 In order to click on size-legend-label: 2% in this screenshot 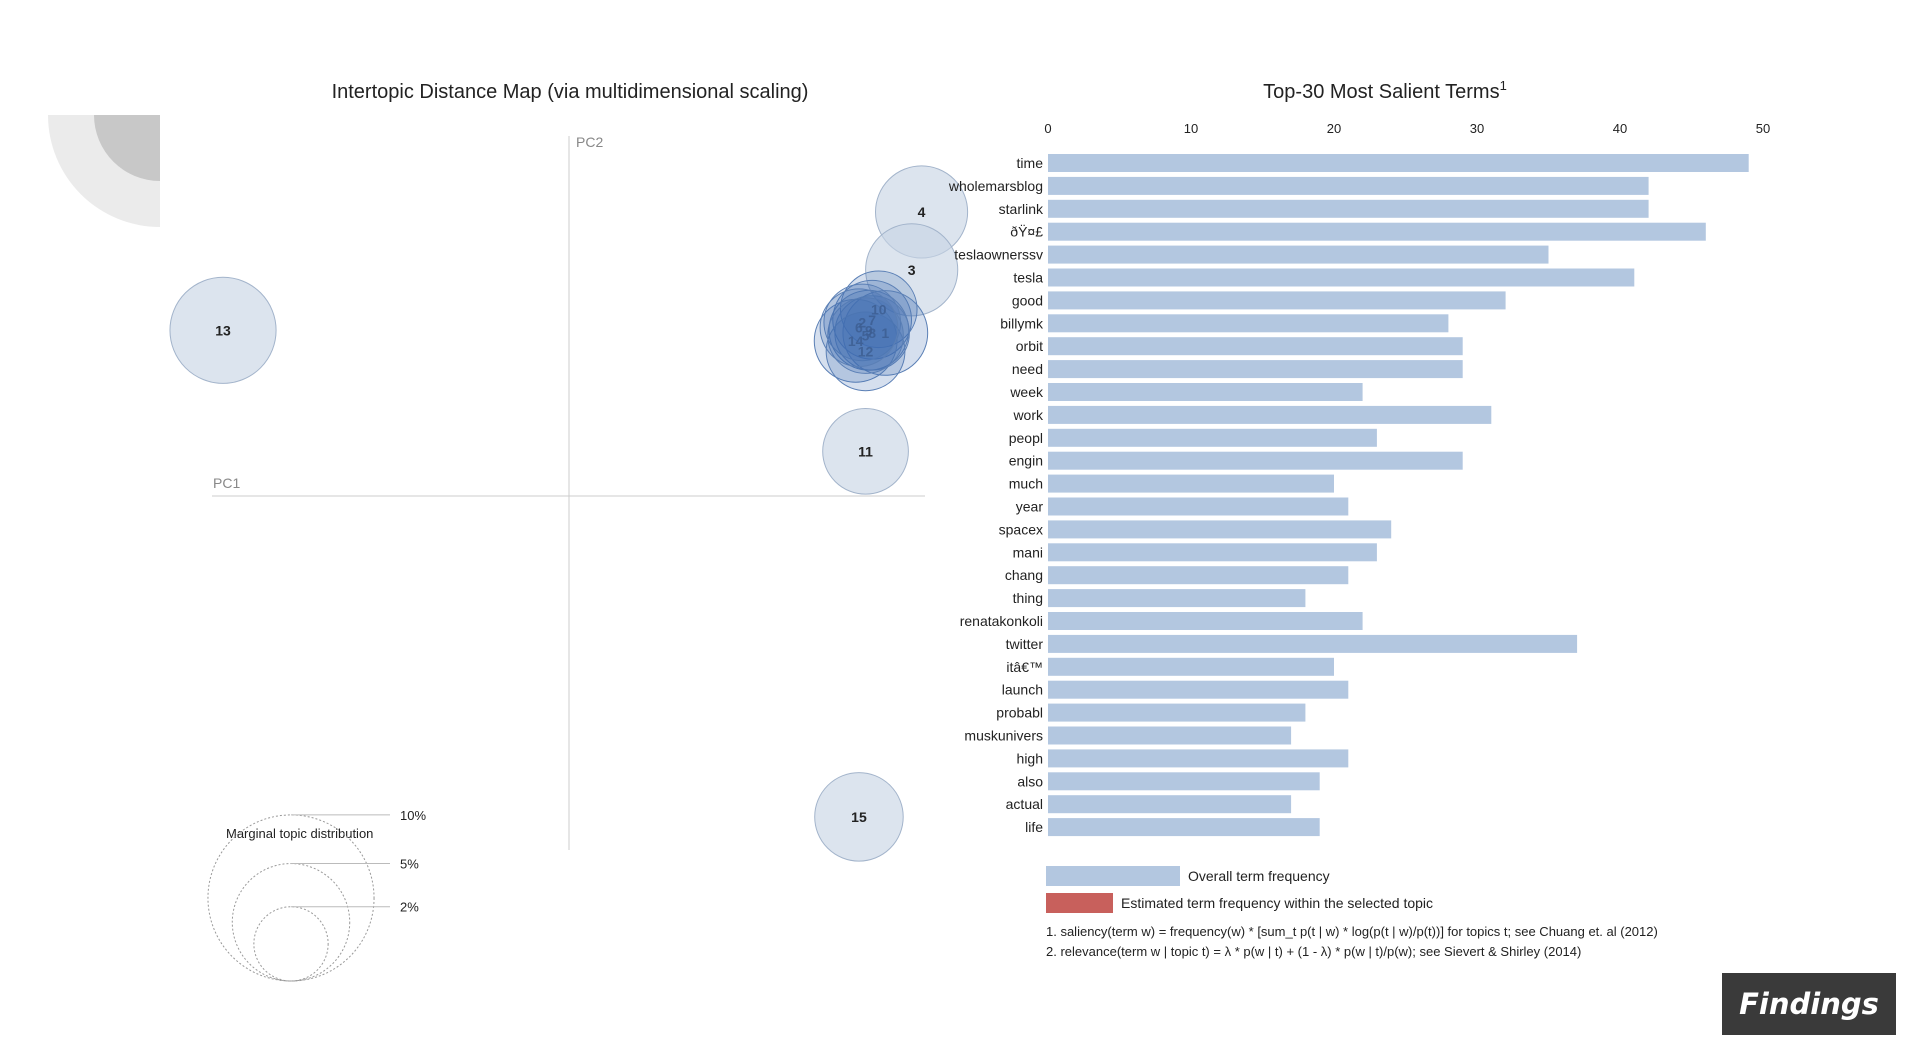, I will do `click(409, 907)`.